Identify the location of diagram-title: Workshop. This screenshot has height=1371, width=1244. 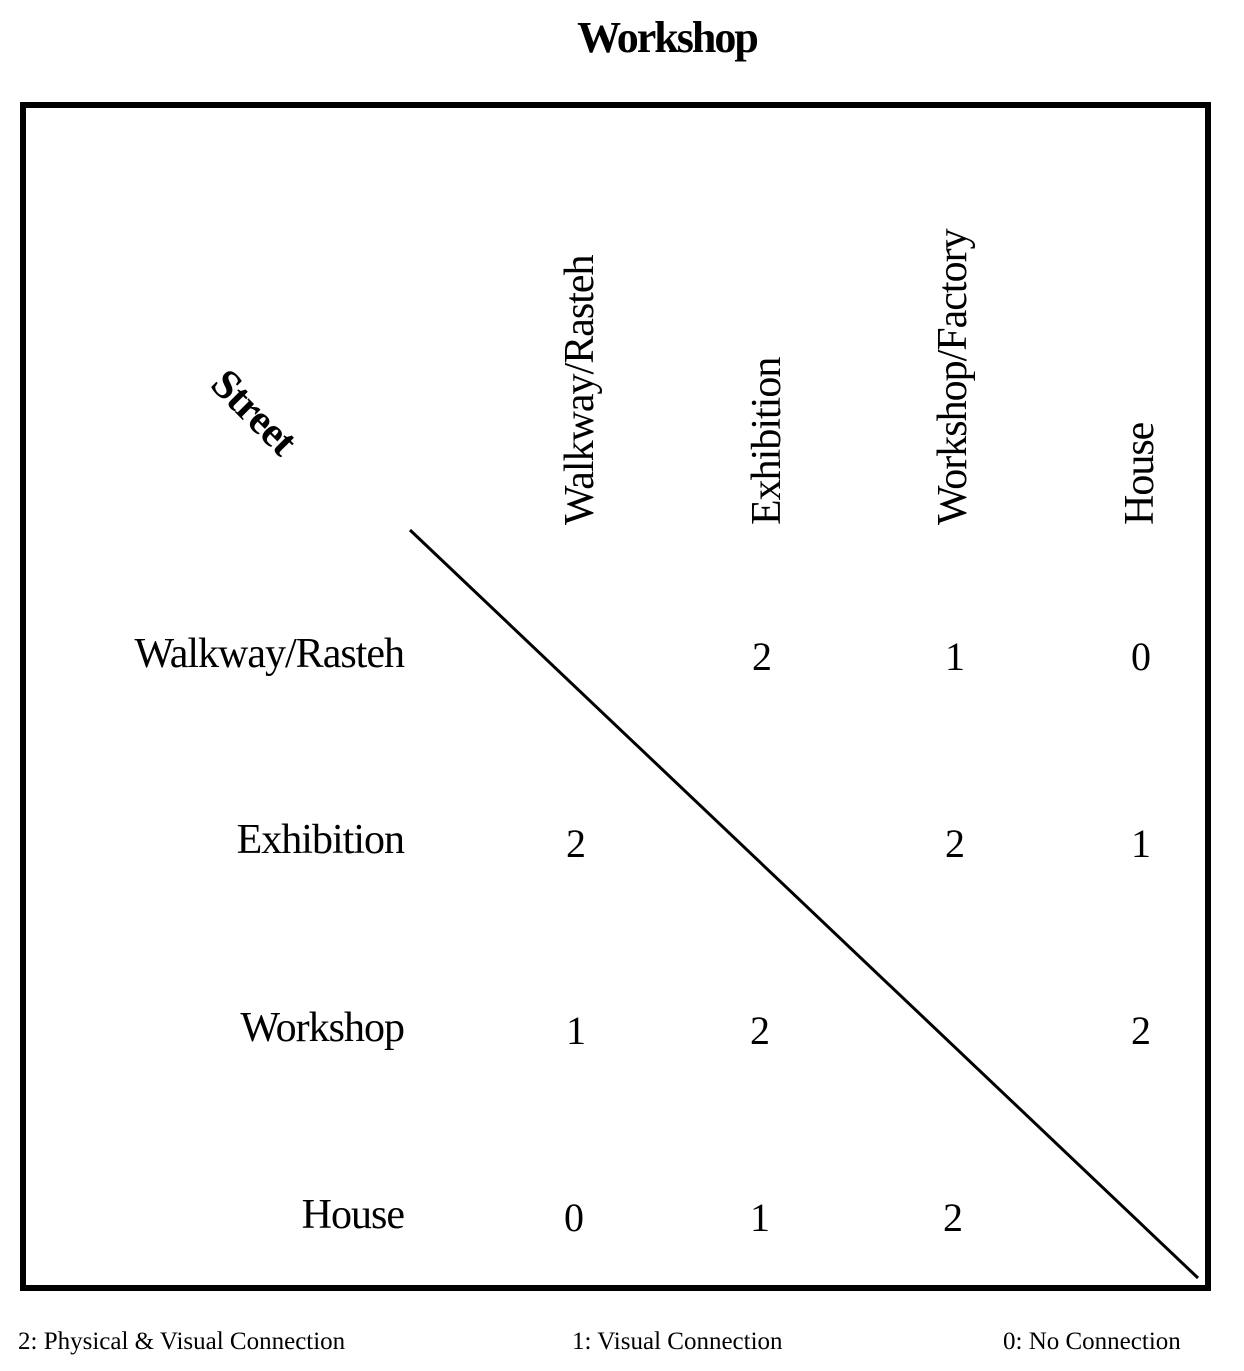
(668, 37).